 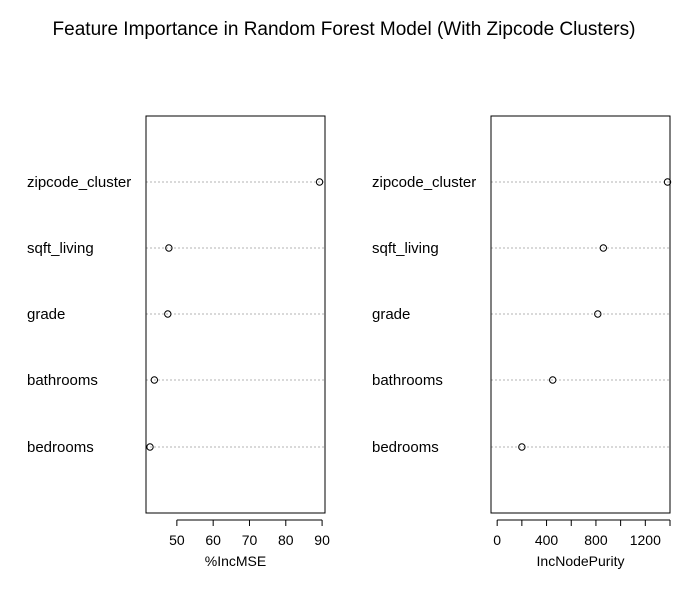 What do you see at coordinates (322, 540) in the screenshot?
I see `x-tick-label: 90` at bounding box center [322, 540].